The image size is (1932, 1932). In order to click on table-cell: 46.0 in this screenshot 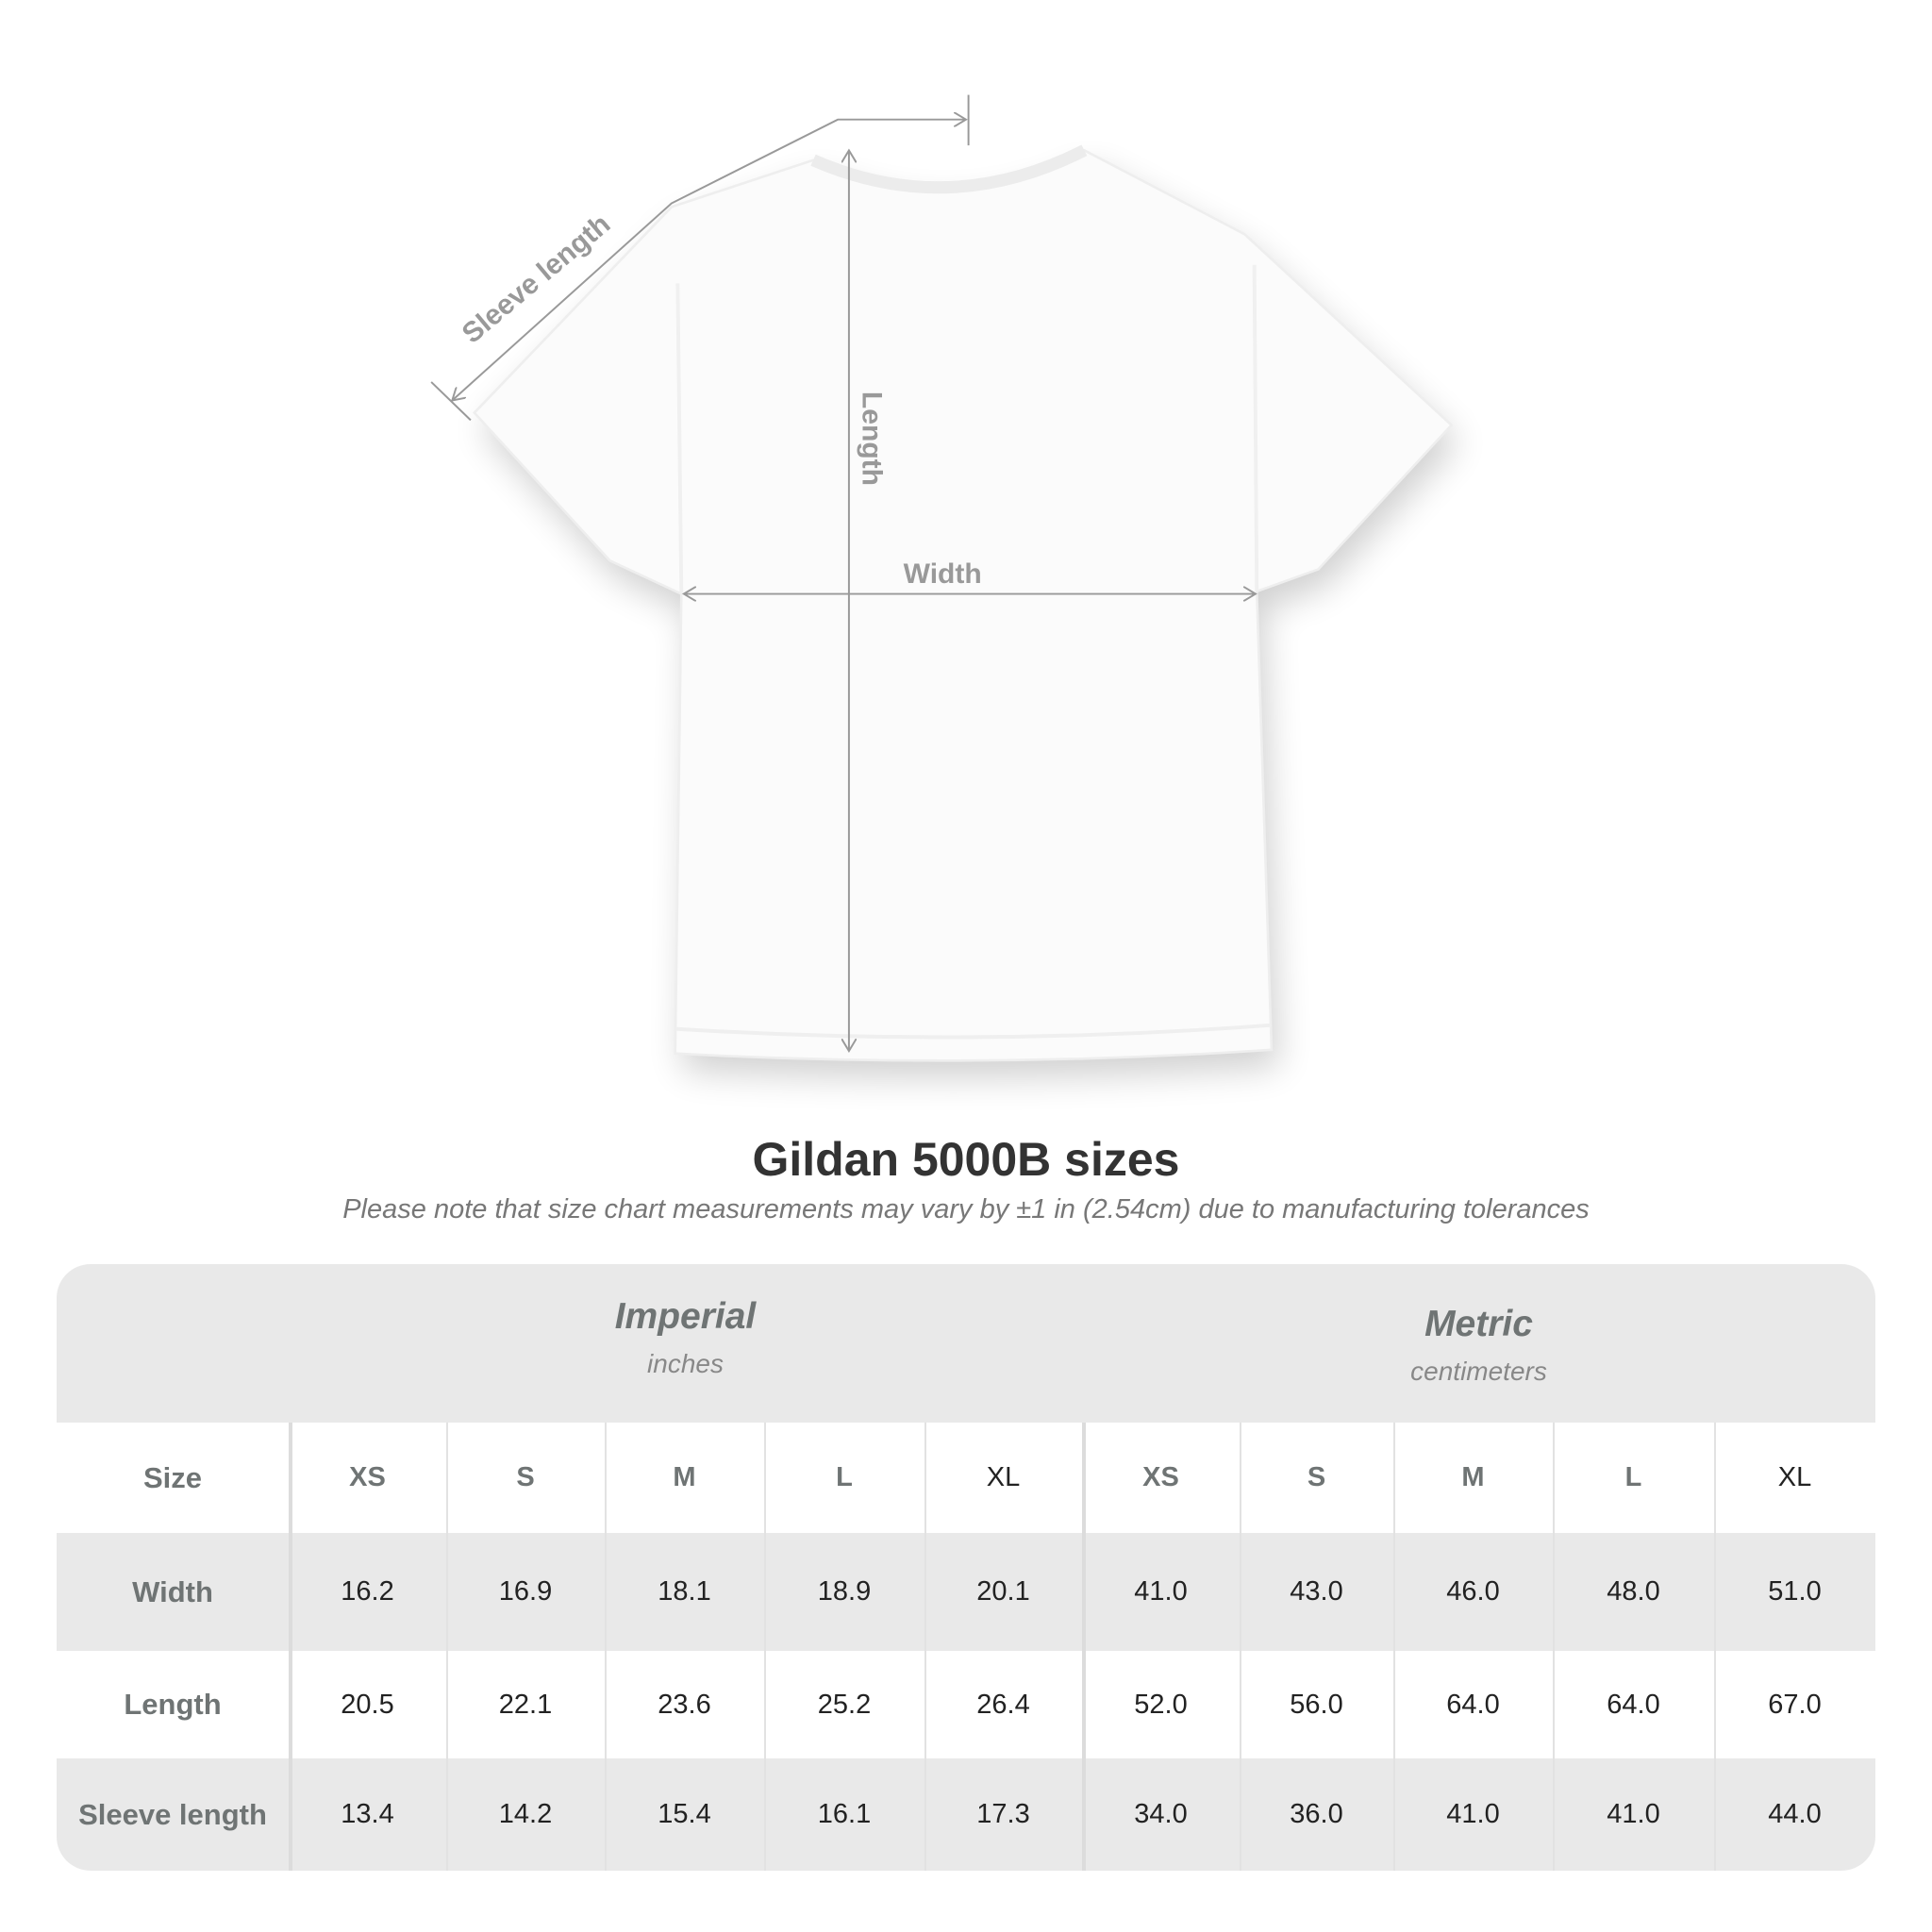, I will do `click(1473, 1591)`.